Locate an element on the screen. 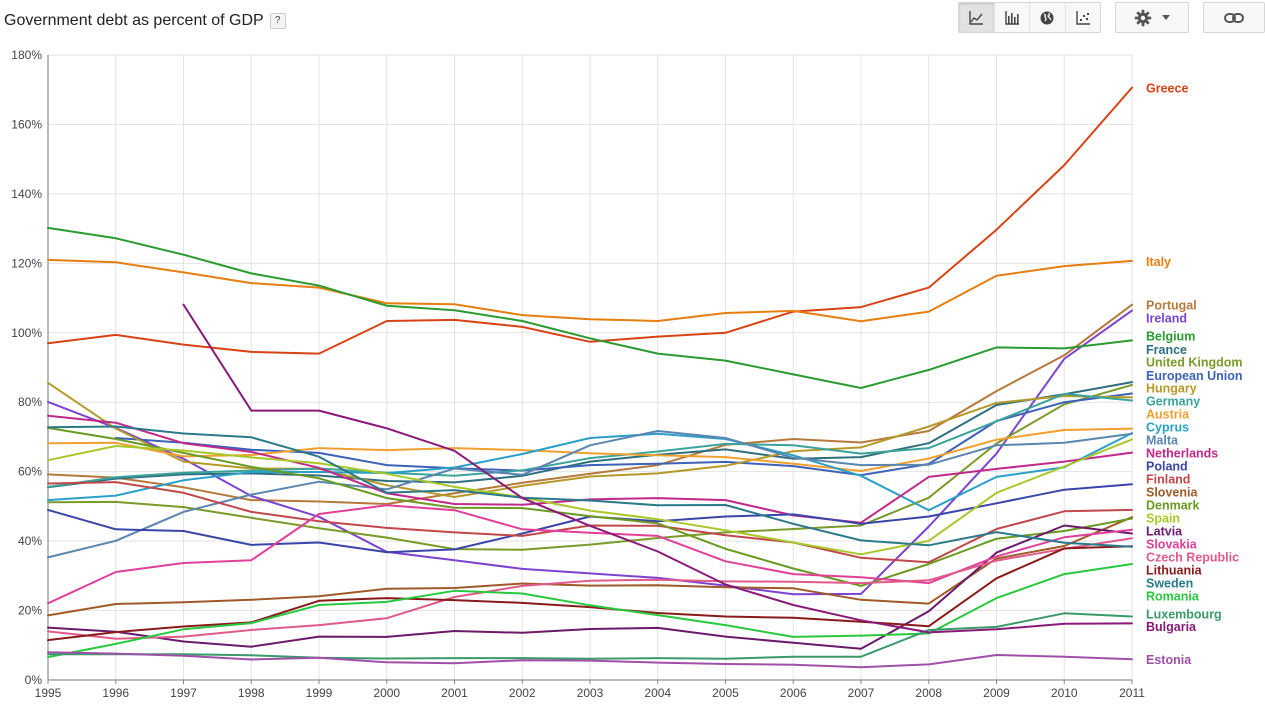 The height and width of the screenshot is (711, 1265). x-tick-label: 1996 is located at coordinates (115, 693).